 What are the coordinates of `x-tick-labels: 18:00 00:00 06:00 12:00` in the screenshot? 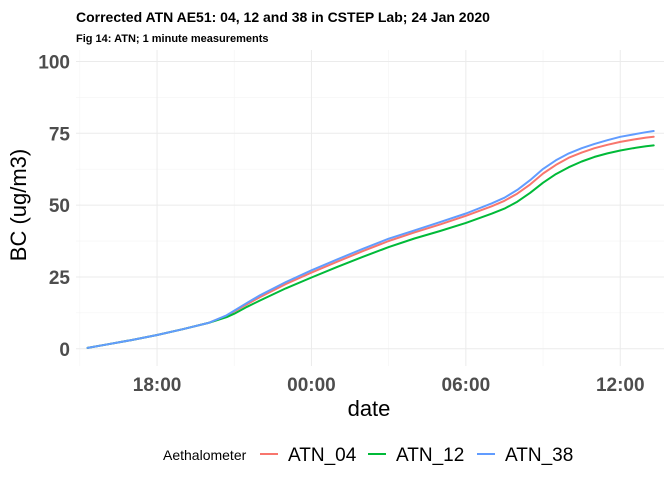 It's located at (389, 385).